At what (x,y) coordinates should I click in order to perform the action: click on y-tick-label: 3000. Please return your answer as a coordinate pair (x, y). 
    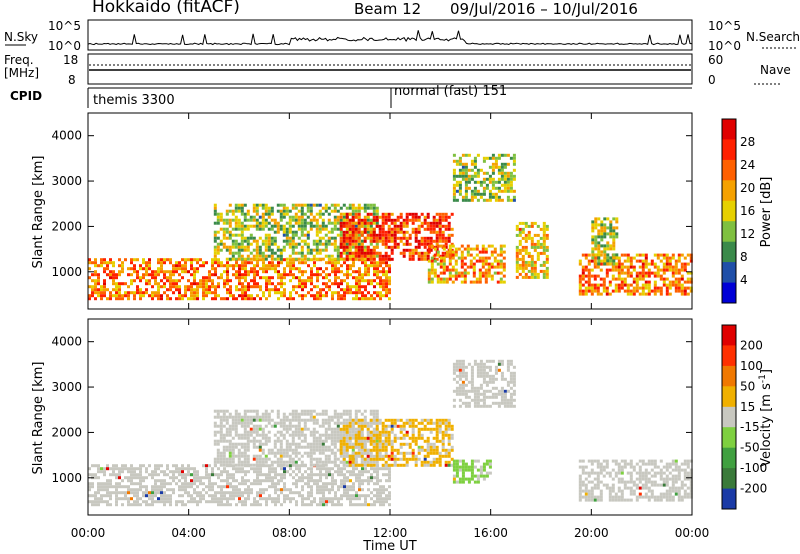
    Looking at the image, I should click on (66, 181).